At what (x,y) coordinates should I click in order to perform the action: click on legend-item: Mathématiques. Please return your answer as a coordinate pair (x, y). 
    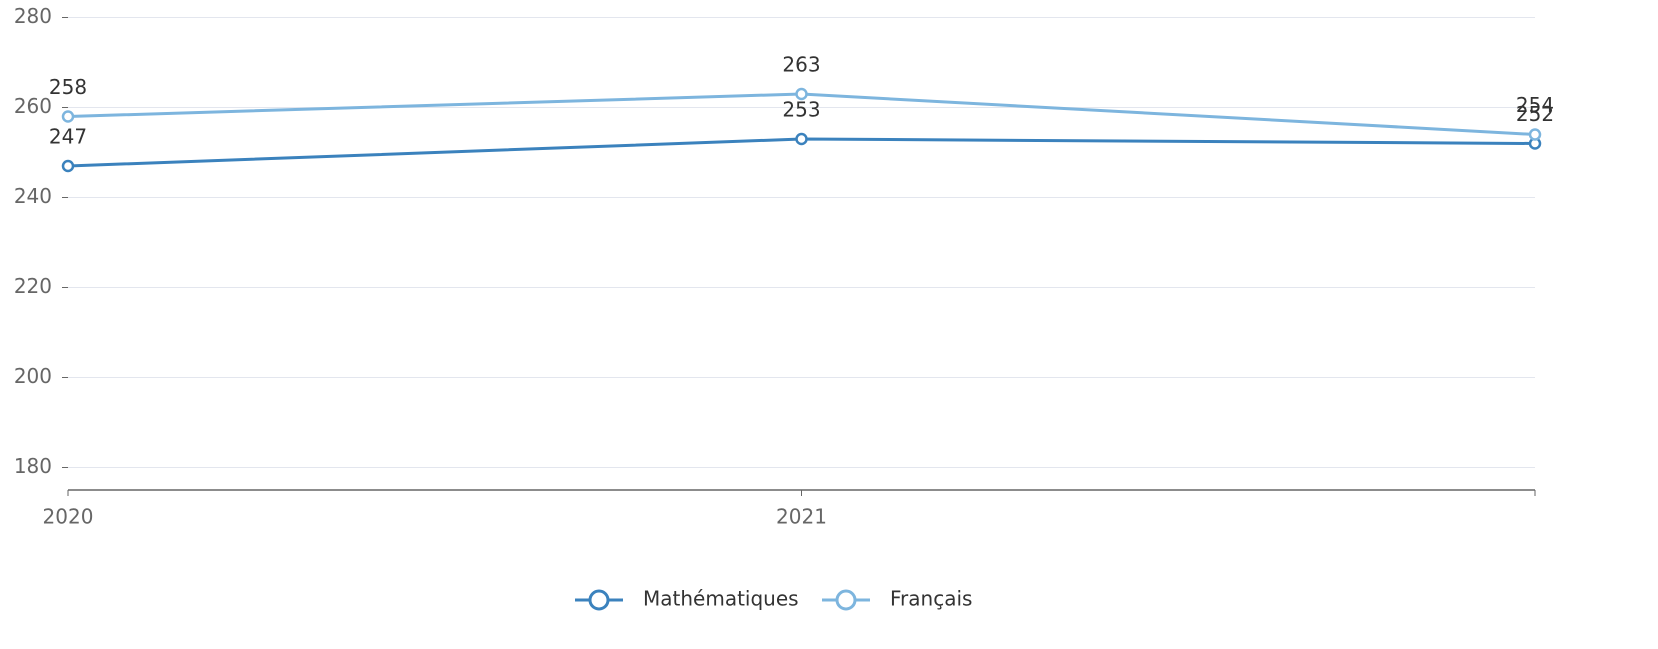
    Looking at the image, I should click on (687, 599).